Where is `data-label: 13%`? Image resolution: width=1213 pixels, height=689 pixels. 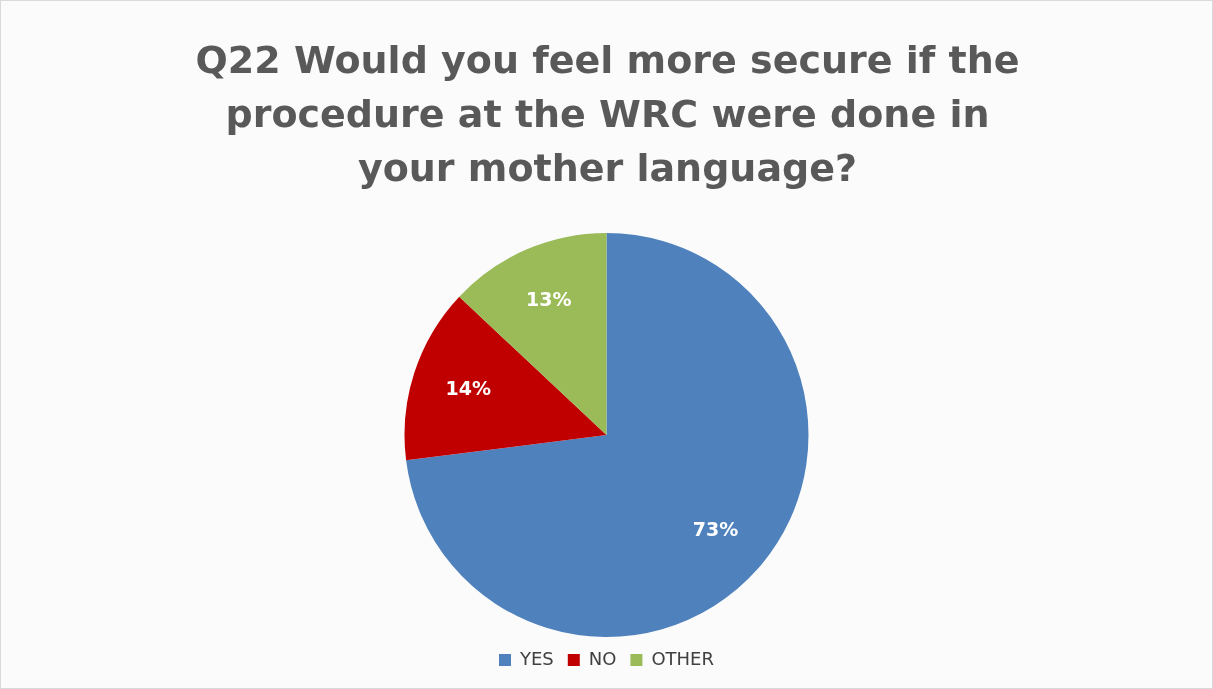
data-label: 13% is located at coordinates (549, 299).